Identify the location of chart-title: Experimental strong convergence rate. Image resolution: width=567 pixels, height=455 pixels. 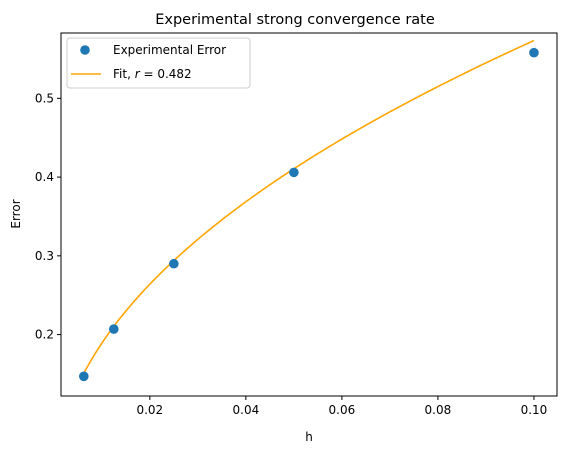
(295, 20).